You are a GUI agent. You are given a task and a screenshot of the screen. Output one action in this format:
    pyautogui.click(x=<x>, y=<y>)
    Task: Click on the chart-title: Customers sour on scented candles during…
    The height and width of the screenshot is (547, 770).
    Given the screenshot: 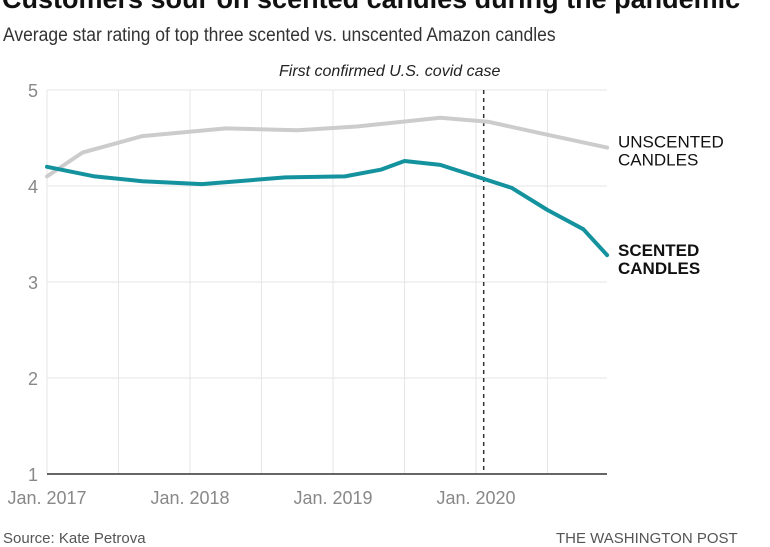 What is the action you would take?
    pyautogui.click(x=371, y=7)
    